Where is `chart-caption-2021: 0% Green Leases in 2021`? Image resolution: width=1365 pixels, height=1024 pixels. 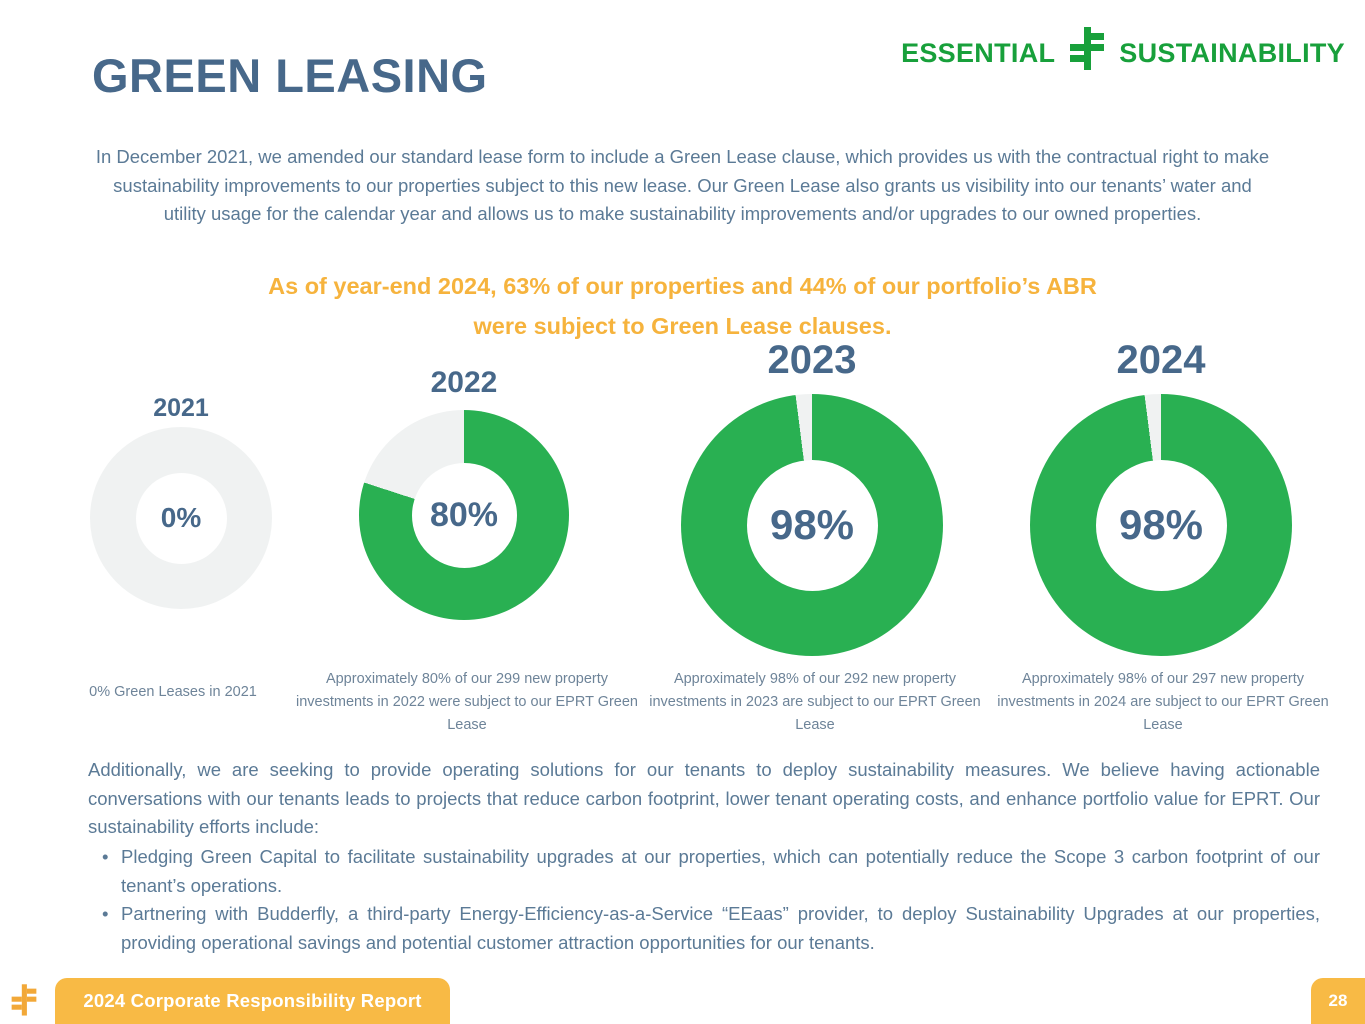 chart-caption-2021: 0% Green Leases in 2021 is located at coordinates (173, 692).